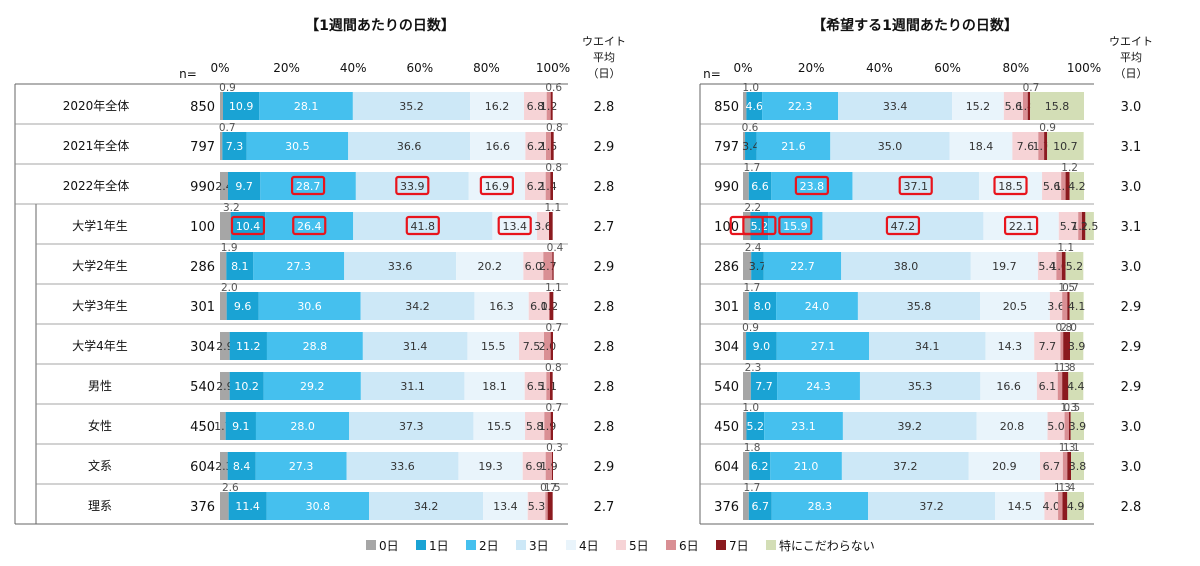 Image resolution: width=1200 pixels, height=566 pixels. What do you see at coordinates (244, 186) in the screenshot?
I see `bar-value-label: 9.7` at bounding box center [244, 186].